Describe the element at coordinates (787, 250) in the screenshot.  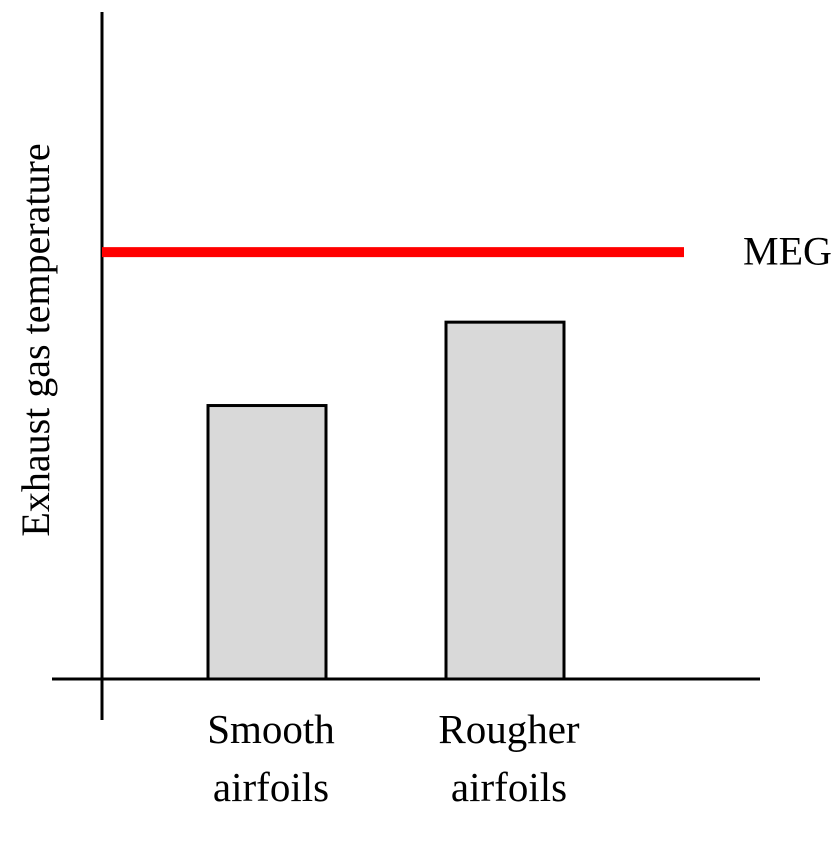
I see `reference-label: MEG` at that location.